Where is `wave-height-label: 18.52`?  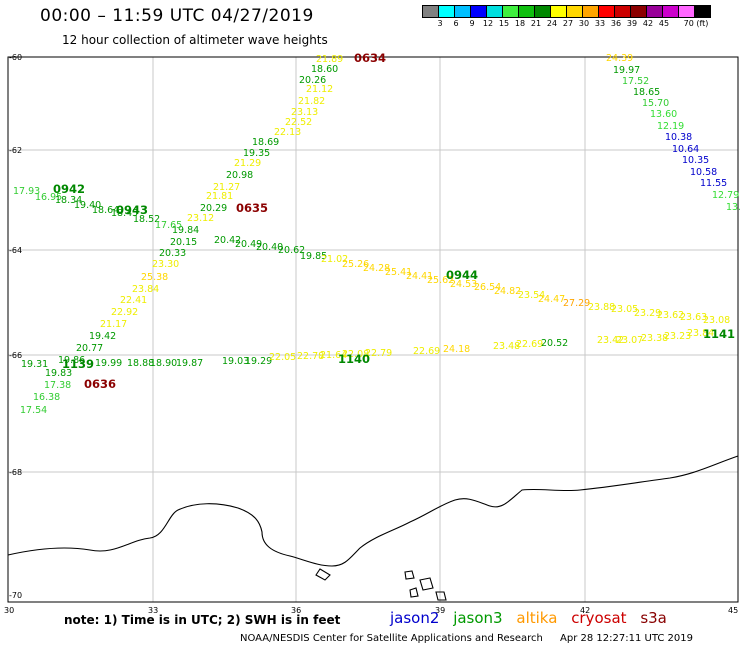 wave-height-label: 18.52 is located at coordinates (146, 219).